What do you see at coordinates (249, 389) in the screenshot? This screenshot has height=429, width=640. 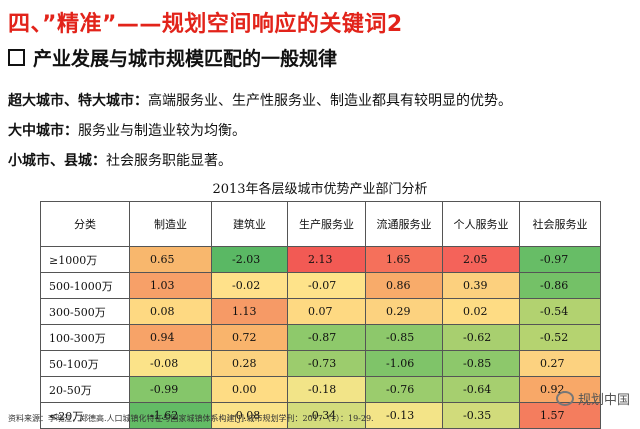 I see `table-cell: 0.00` at bounding box center [249, 389].